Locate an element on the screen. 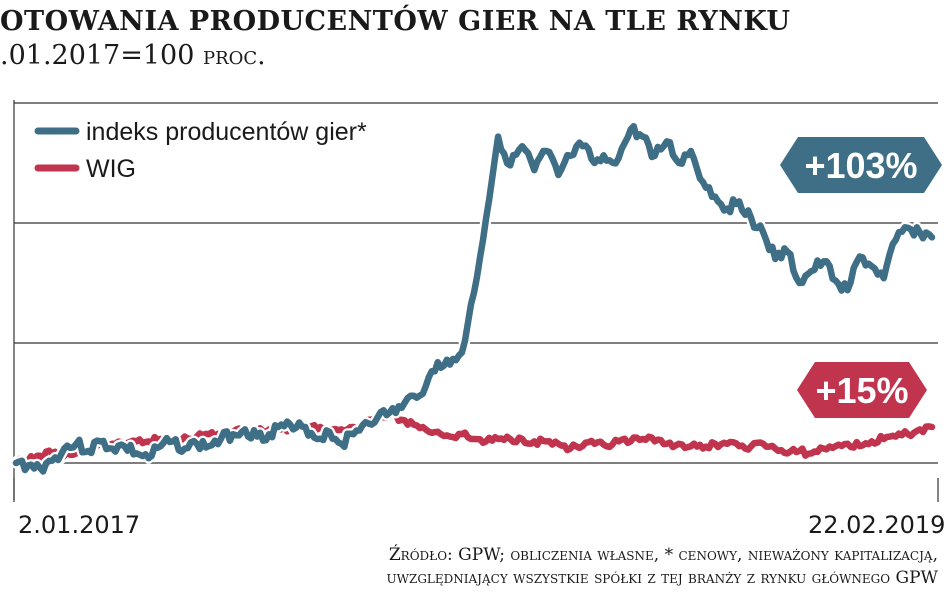  callout-wig-text: +15% is located at coordinates (861, 390).